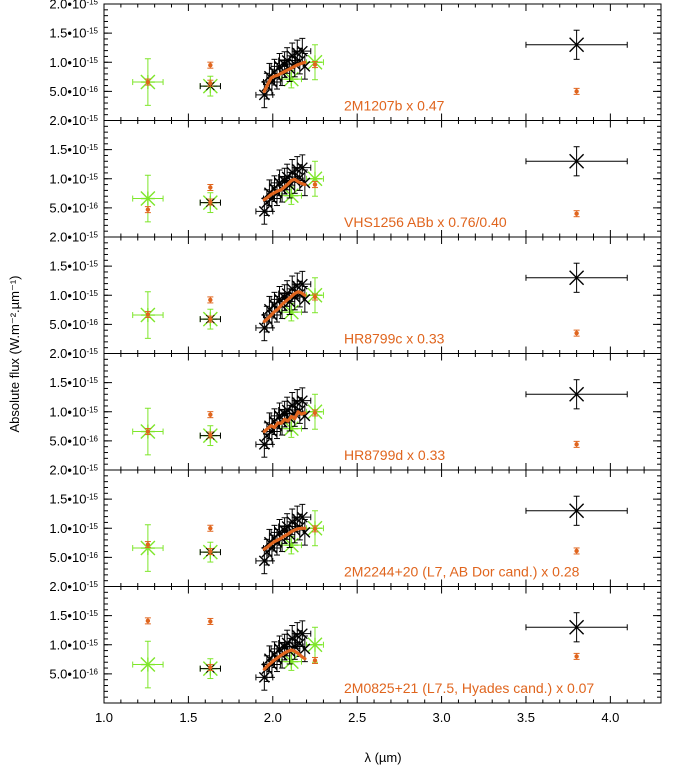 This screenshot has width=680, height=771. What do you see at coordinates (394, 455) in the screenshot?
I see `panel-label: HR8799d x 0.33` at bounding box center [394, 455].